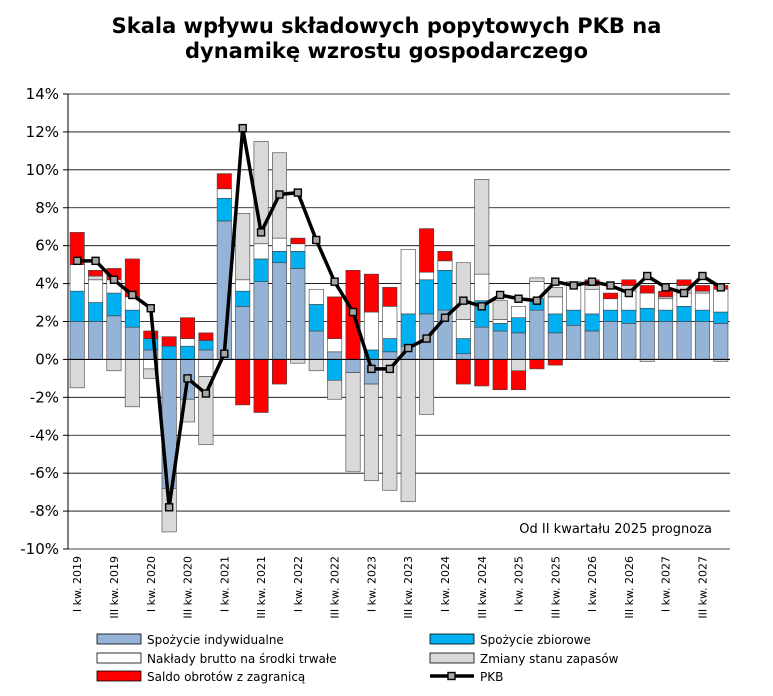  What do you see at coordinates (666, 584) in the screenshot?
I see `x-tick-label: I kw. 2027` at bounding box center [666, 584].